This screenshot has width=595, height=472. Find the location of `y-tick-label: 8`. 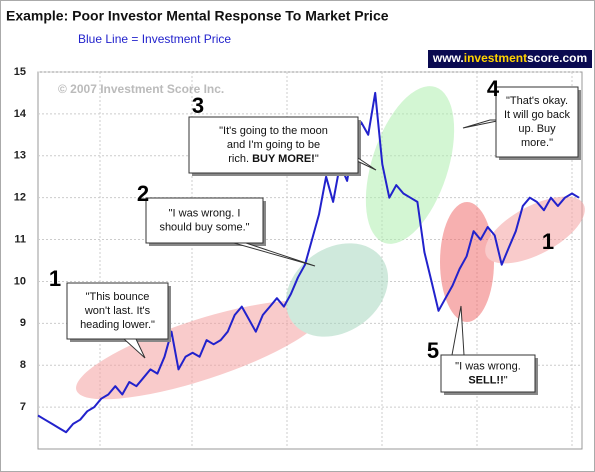

y-tick-label: 8 is located at coordinates (23, 365).